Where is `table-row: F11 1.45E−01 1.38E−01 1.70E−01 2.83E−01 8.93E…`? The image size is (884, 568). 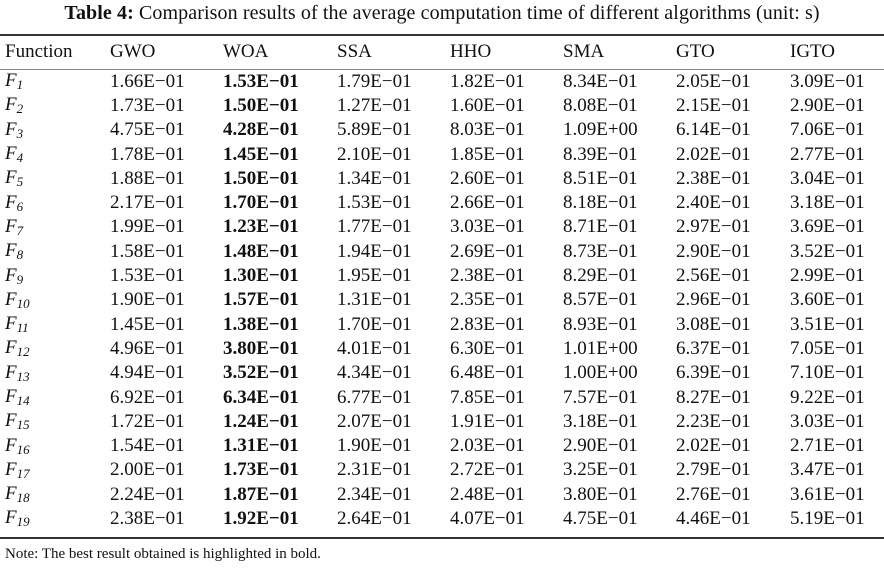
table-row: F11 1.45E−01 1.38E−01 1.70E−01 2.83E−01 8.93E… is located at coordinates (442, 324).